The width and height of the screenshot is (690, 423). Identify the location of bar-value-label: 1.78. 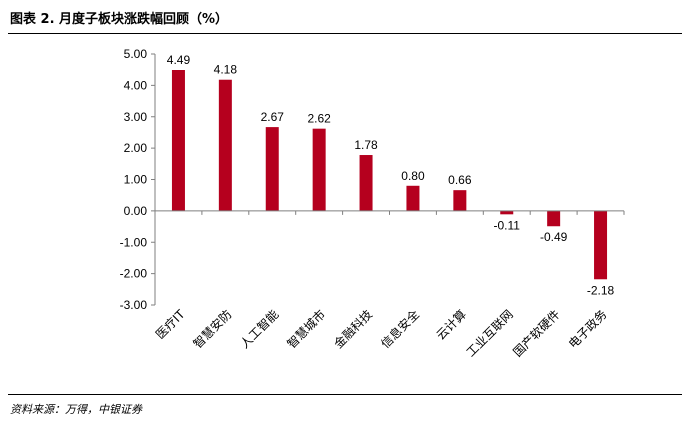
(366, 145).